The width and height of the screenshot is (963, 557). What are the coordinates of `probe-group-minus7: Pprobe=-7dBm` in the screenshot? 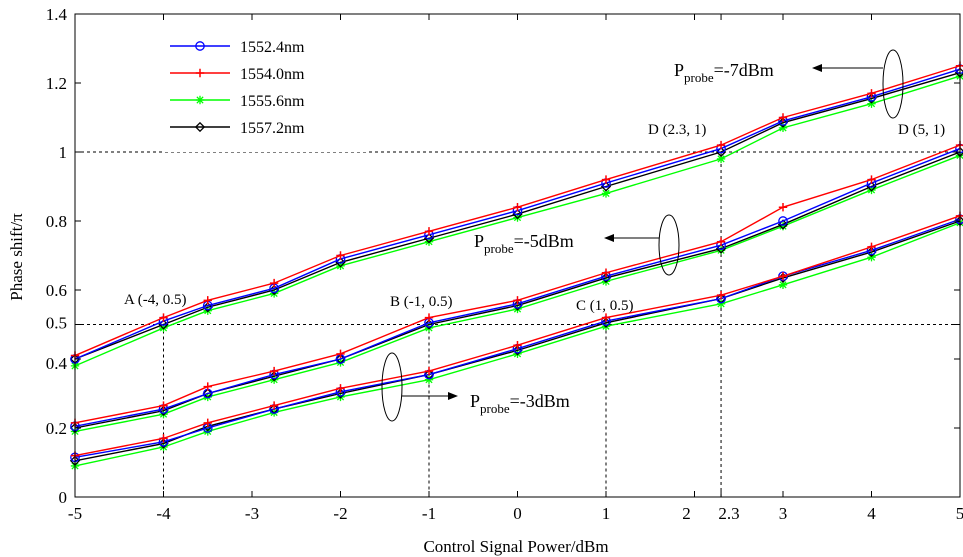 It's located at (789, 84).